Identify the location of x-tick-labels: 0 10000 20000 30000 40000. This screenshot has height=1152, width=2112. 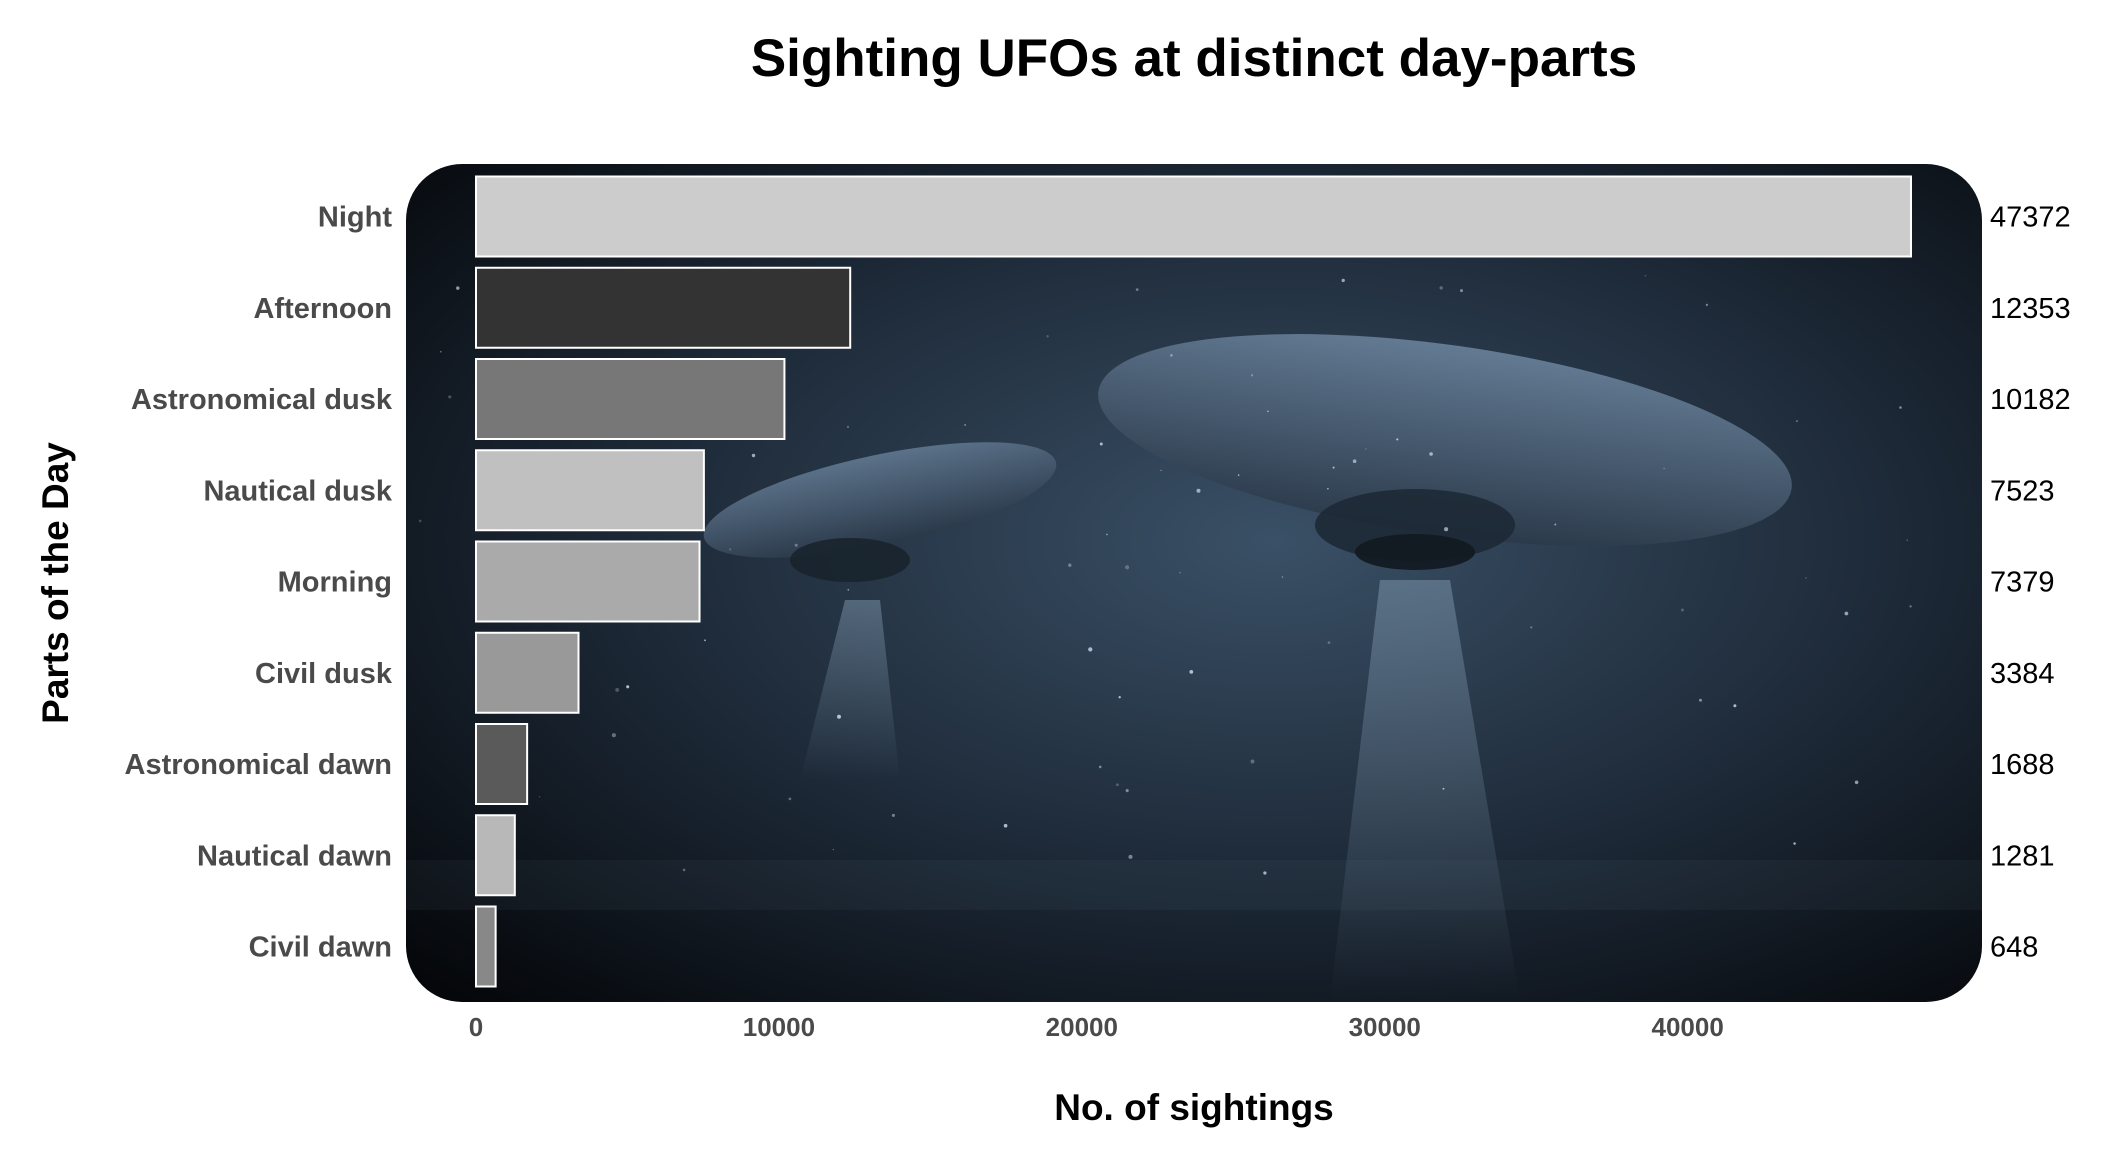
(1096, 1027).